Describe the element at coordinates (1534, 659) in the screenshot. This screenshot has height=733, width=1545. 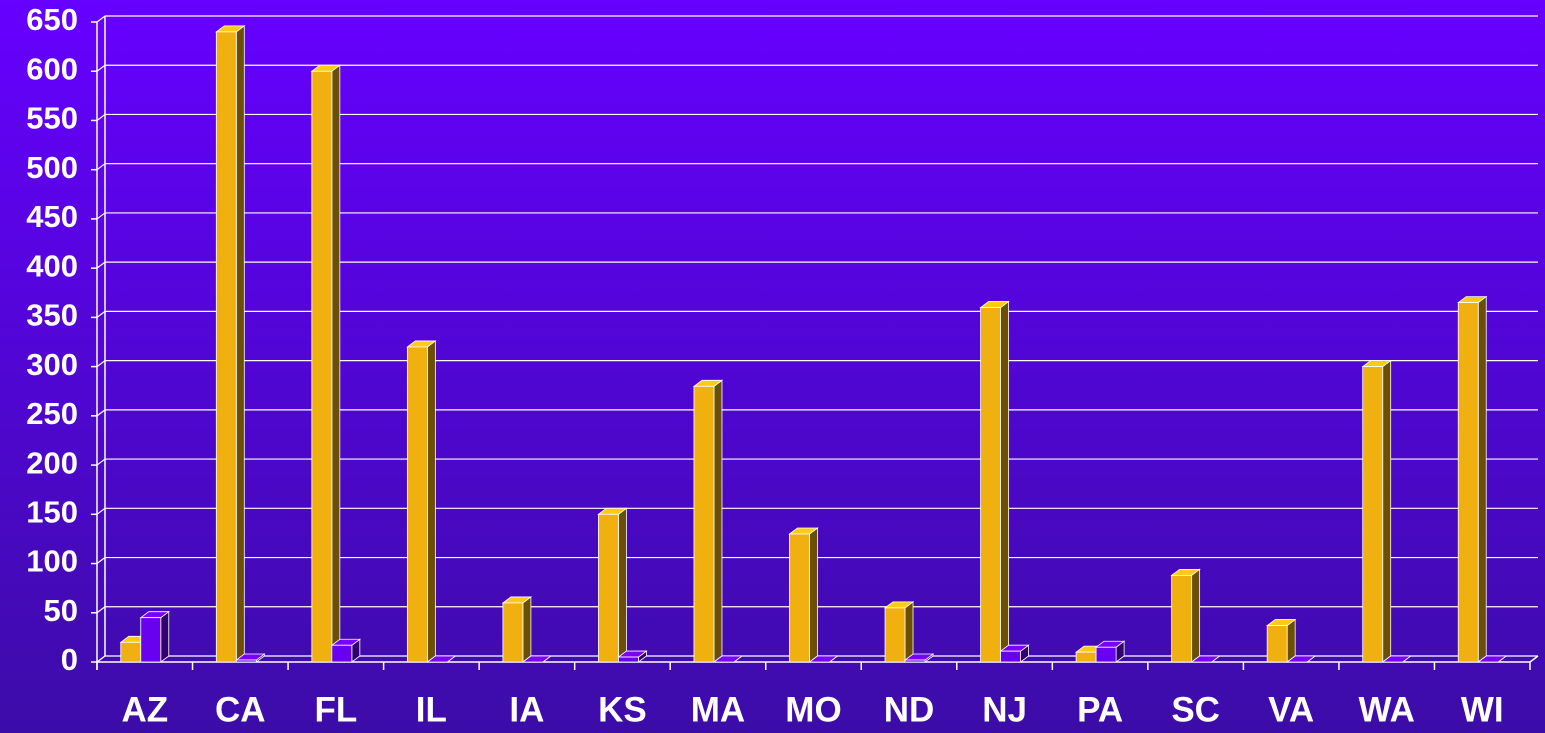
I see `x-axis-depth` at that location.